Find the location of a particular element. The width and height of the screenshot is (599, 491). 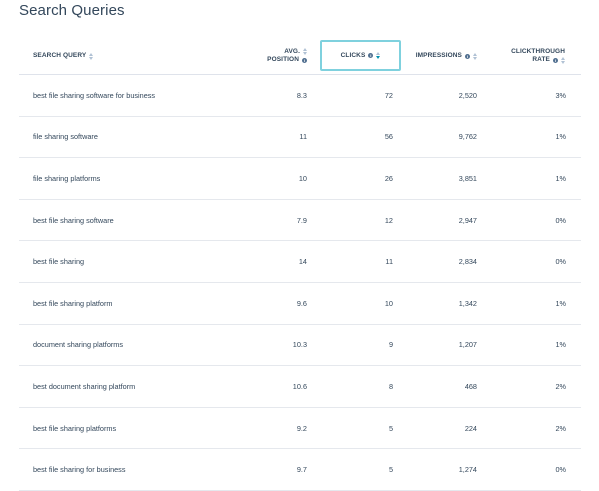

table-row: best file sharing 14 11 2,834 0% is located at coordinates (300, 262).